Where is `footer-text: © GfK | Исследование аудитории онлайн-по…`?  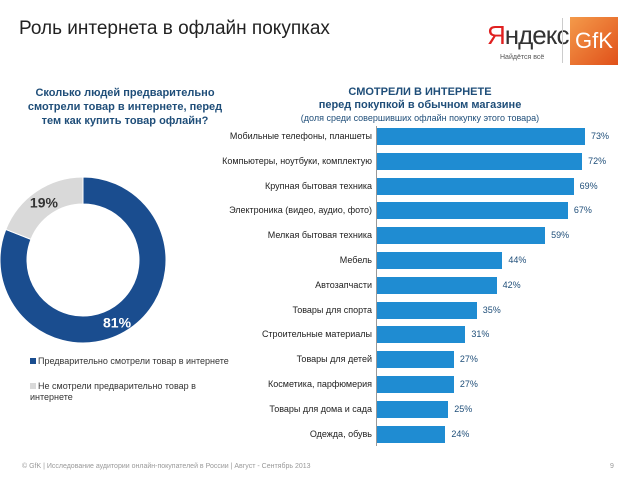 footer-text: © GfK | Исследование аудитории онлайн-по… is located at coordinates (166, 466).